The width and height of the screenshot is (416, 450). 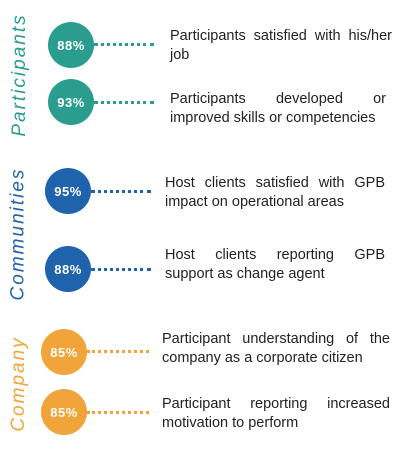 I want to click on percentage-badge: 95%, so click(x=68, y=191).